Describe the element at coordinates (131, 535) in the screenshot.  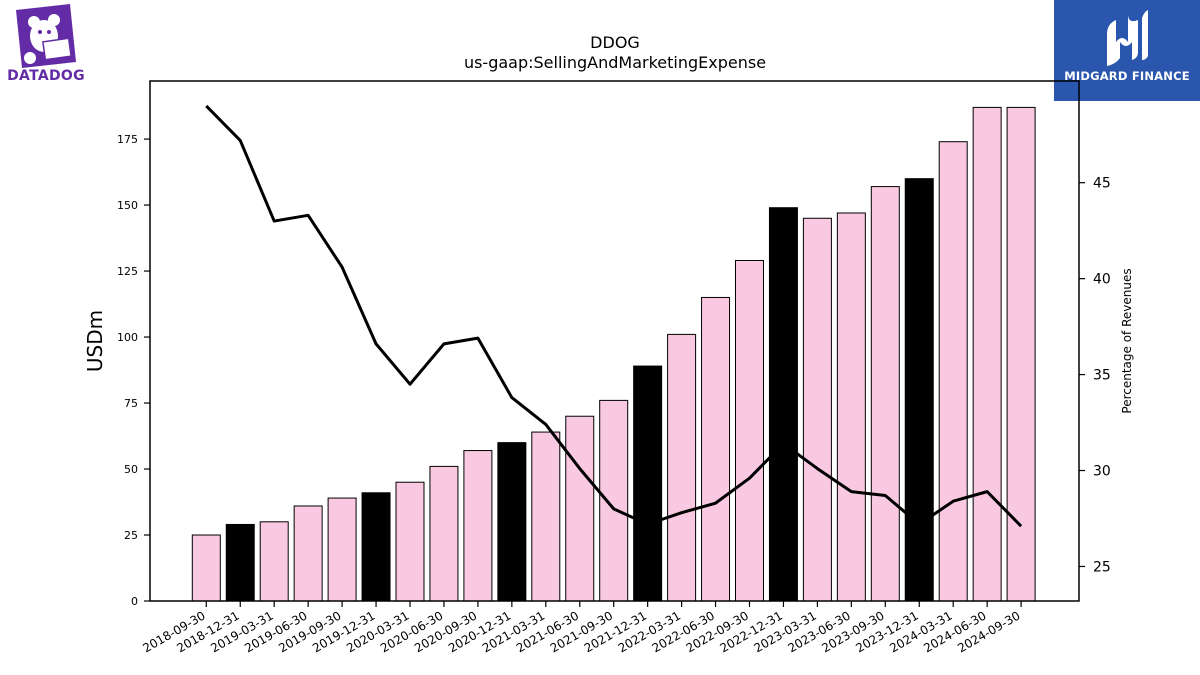
I see `y-tick-label: 25` at that location.